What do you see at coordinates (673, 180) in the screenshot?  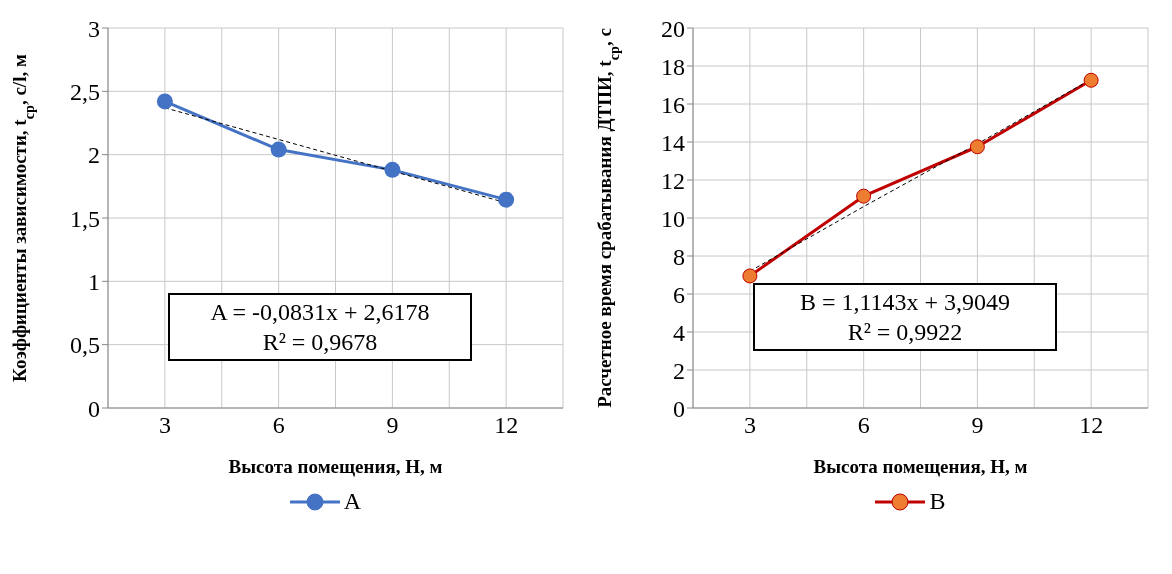 I see `y-tick-label: 12` at bounding box center [673, 180].